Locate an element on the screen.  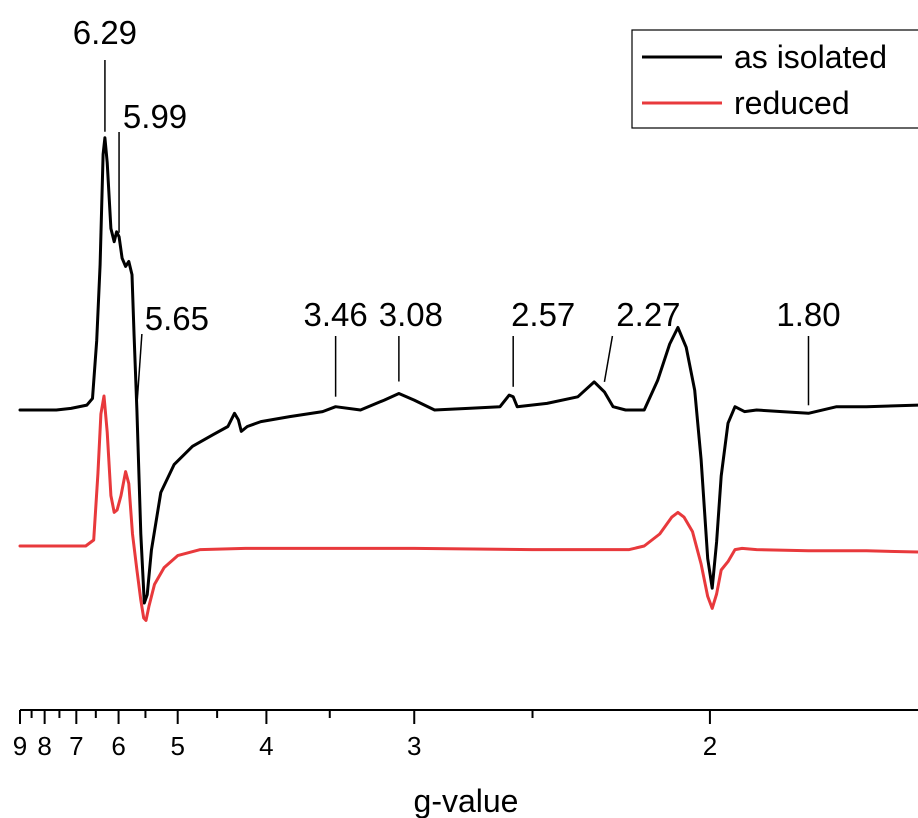
legend: as isolated reduced is located at coordinates (774, 79).